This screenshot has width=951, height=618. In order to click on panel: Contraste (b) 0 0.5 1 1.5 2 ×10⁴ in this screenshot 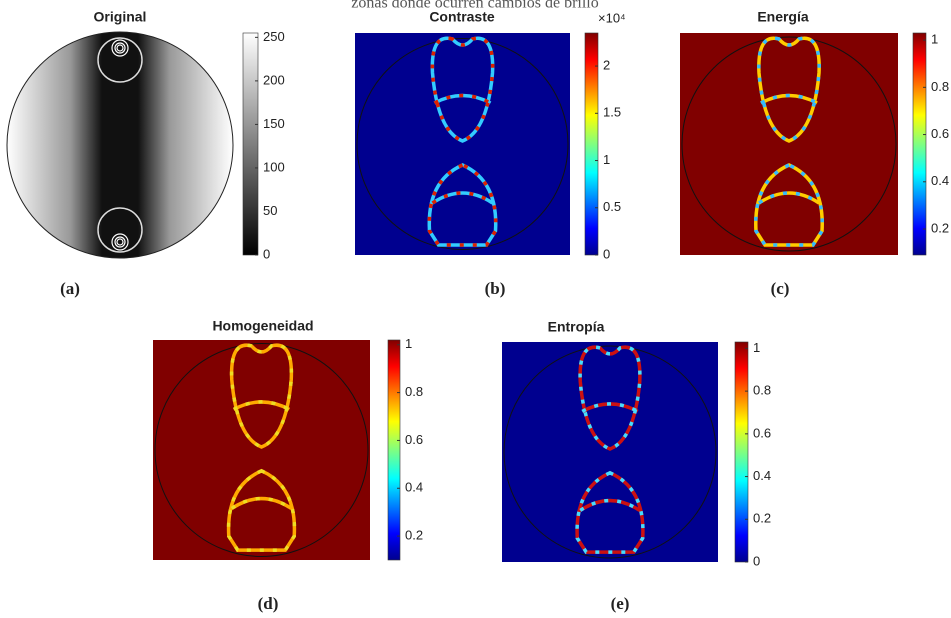, I will do `click(490, 153)`.